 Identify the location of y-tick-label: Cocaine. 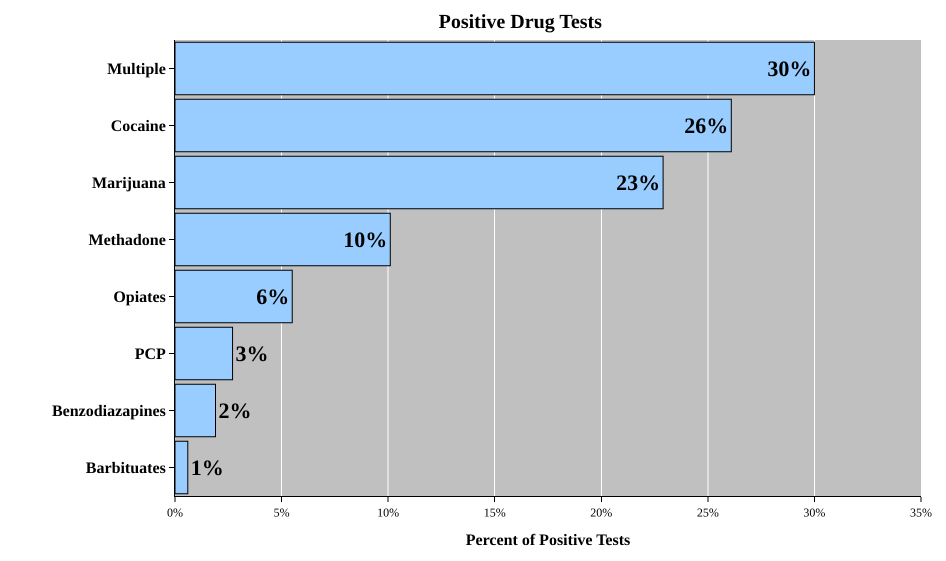
(138, 127).